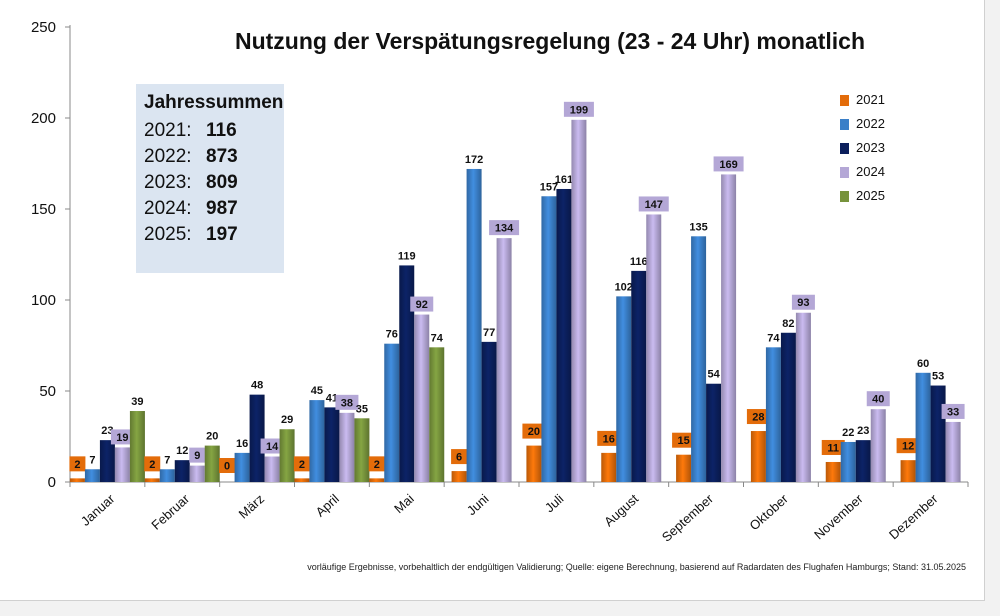  Describe the element at coordinates (714, 432) in the screenshot. I see `bar-2023-September` at that location.